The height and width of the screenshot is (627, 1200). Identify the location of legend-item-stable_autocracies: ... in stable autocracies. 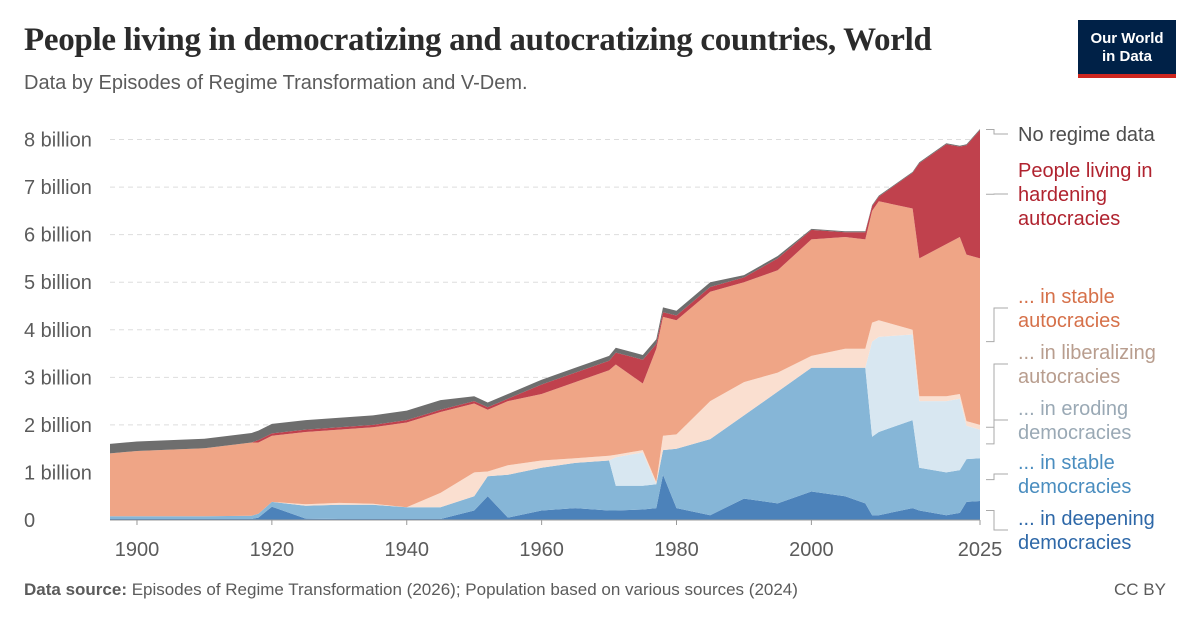
(1053, 314).